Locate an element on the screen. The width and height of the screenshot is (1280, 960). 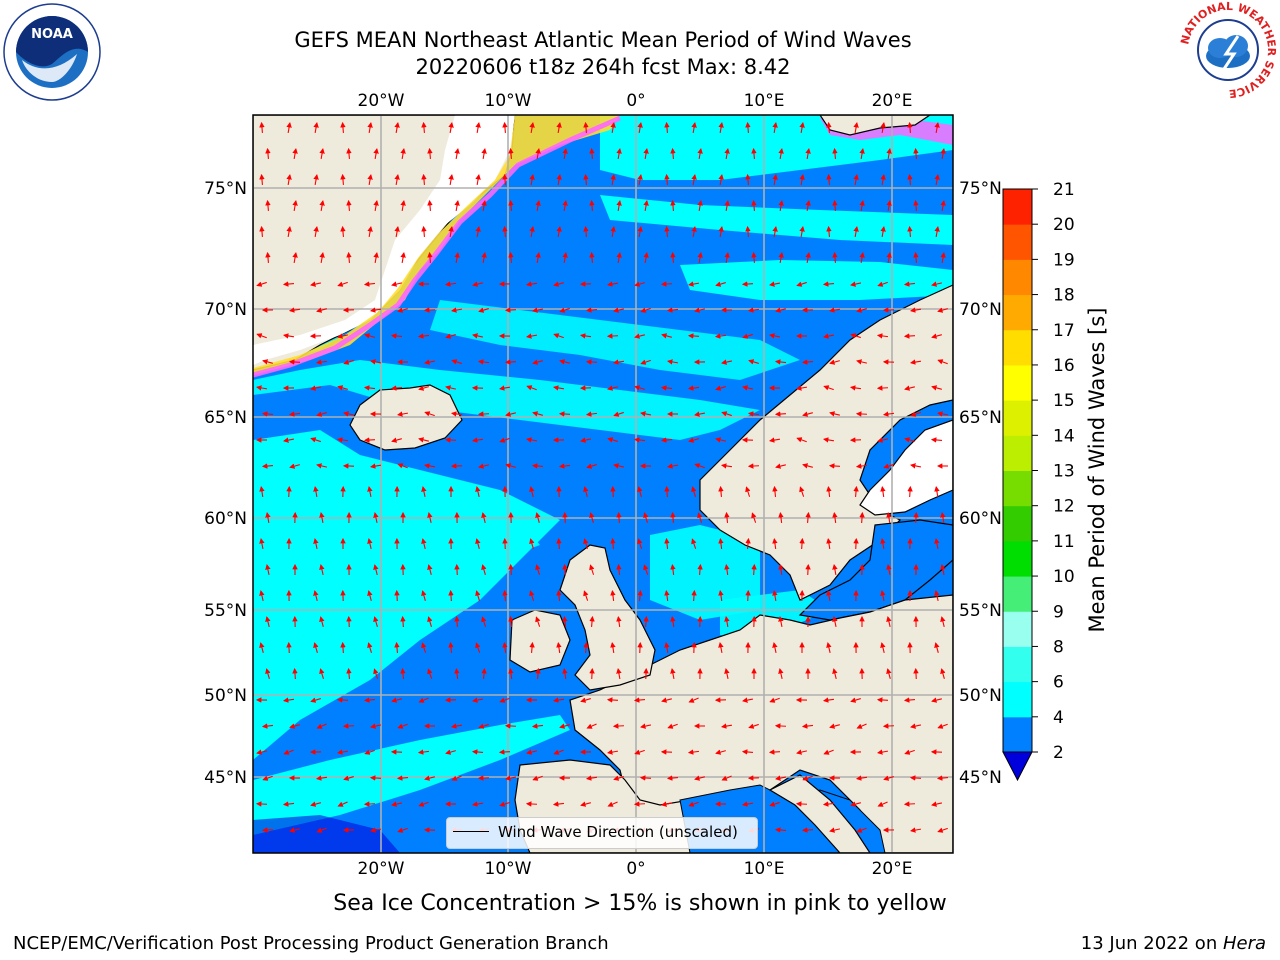
lat-label-right: 70°N is located at coordinates (980, 310).